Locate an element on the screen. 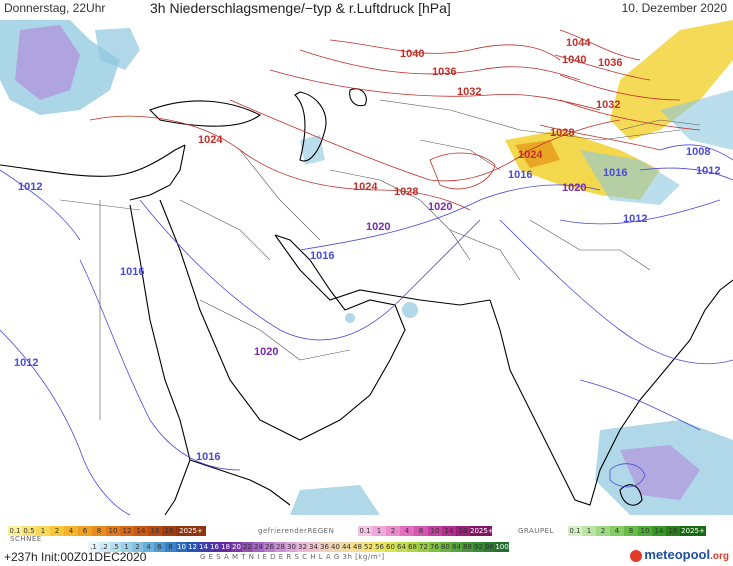  logo-dot-icon is located at coordinates (636, 555).